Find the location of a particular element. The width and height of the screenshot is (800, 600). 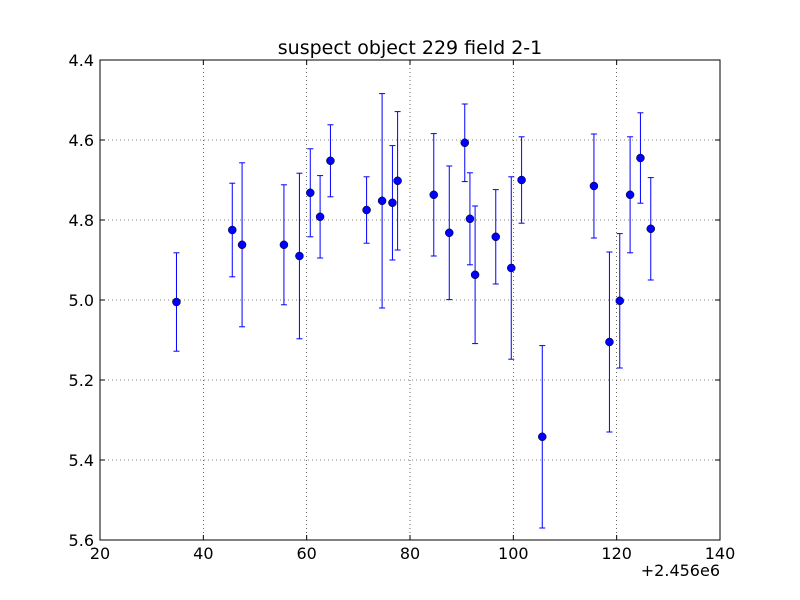

x-tick-label: 40 is located at coordinates (203, 553).